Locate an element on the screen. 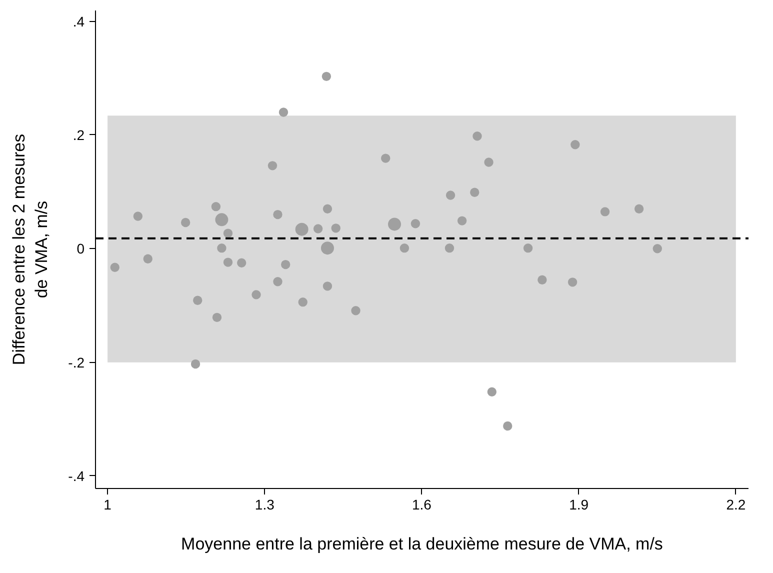 The height and width of the screenshot is (573, 773). x-tick-label: 1.6 is located at coordinates (422, 504).